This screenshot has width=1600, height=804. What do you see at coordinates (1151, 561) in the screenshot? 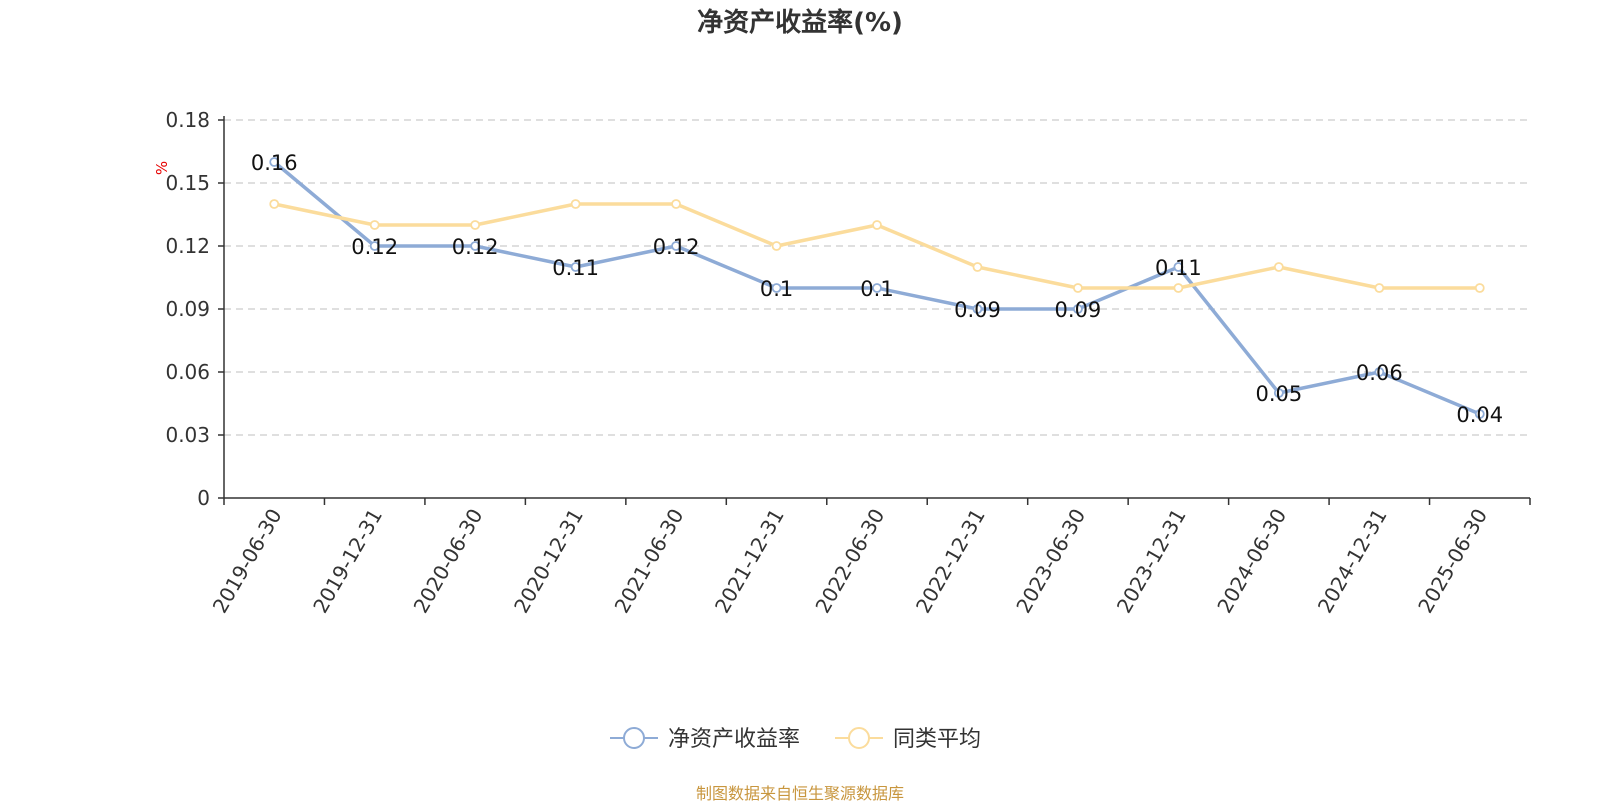
I see `x-tick-label: 2023-12-31` at bounding box center [1151, 561].